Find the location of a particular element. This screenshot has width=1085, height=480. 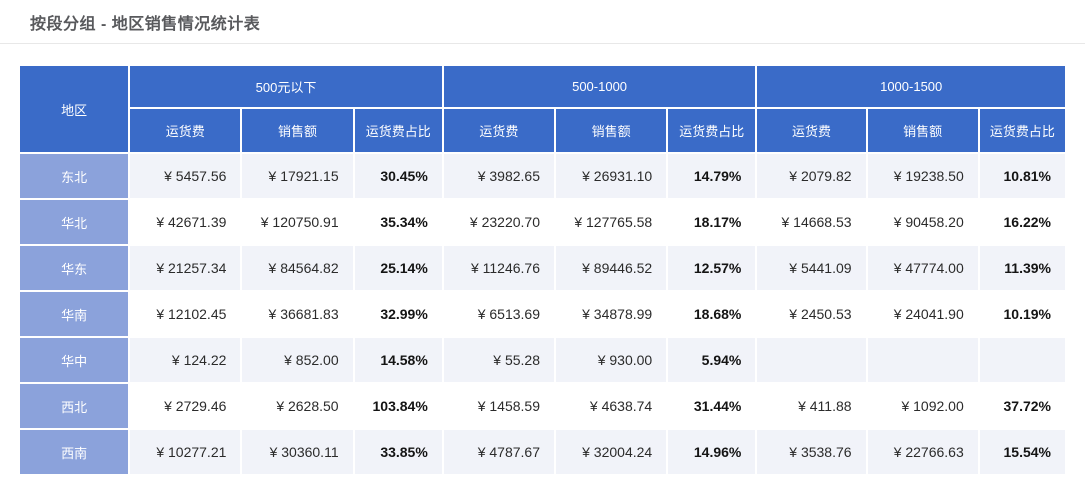

ratio-cell: 32.99% is located at coordinates (398, 314).